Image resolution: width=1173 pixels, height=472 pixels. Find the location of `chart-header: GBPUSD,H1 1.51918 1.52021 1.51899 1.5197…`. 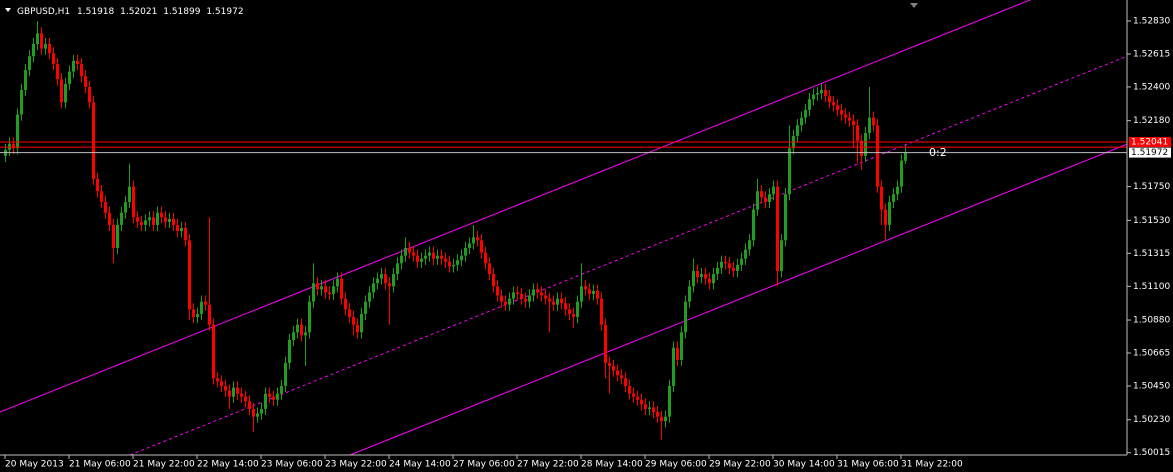

chart-header: GBPUSD,H1 1.51918 1.52021 1.51899 1.5197… is located at coordinates (130, 12).